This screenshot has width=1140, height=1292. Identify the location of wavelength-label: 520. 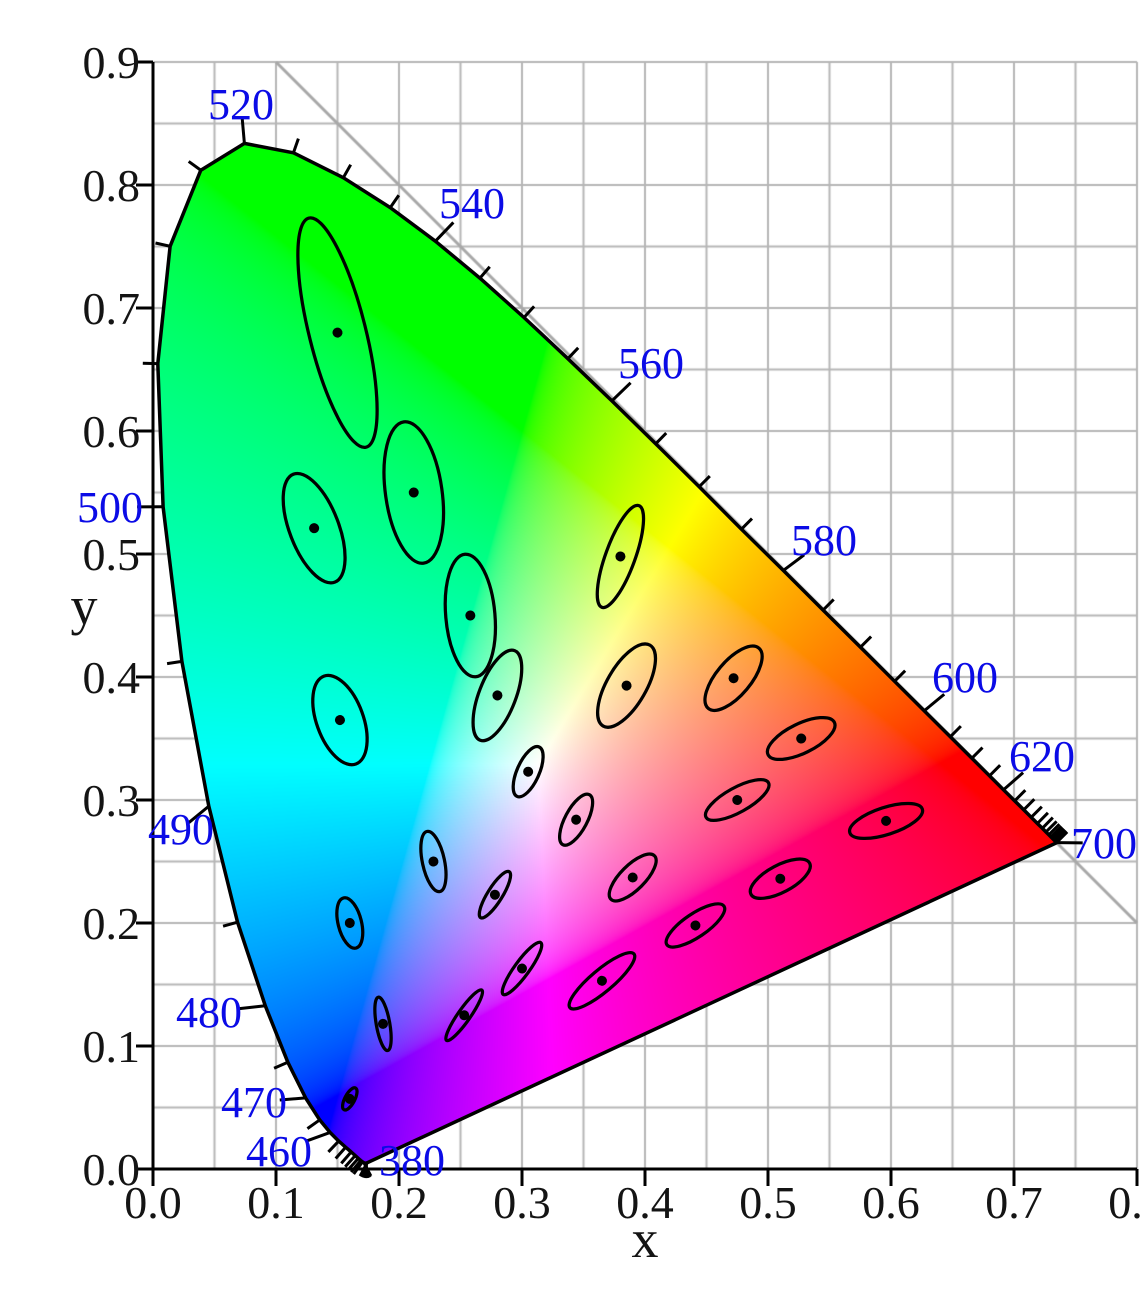
(241, 104).